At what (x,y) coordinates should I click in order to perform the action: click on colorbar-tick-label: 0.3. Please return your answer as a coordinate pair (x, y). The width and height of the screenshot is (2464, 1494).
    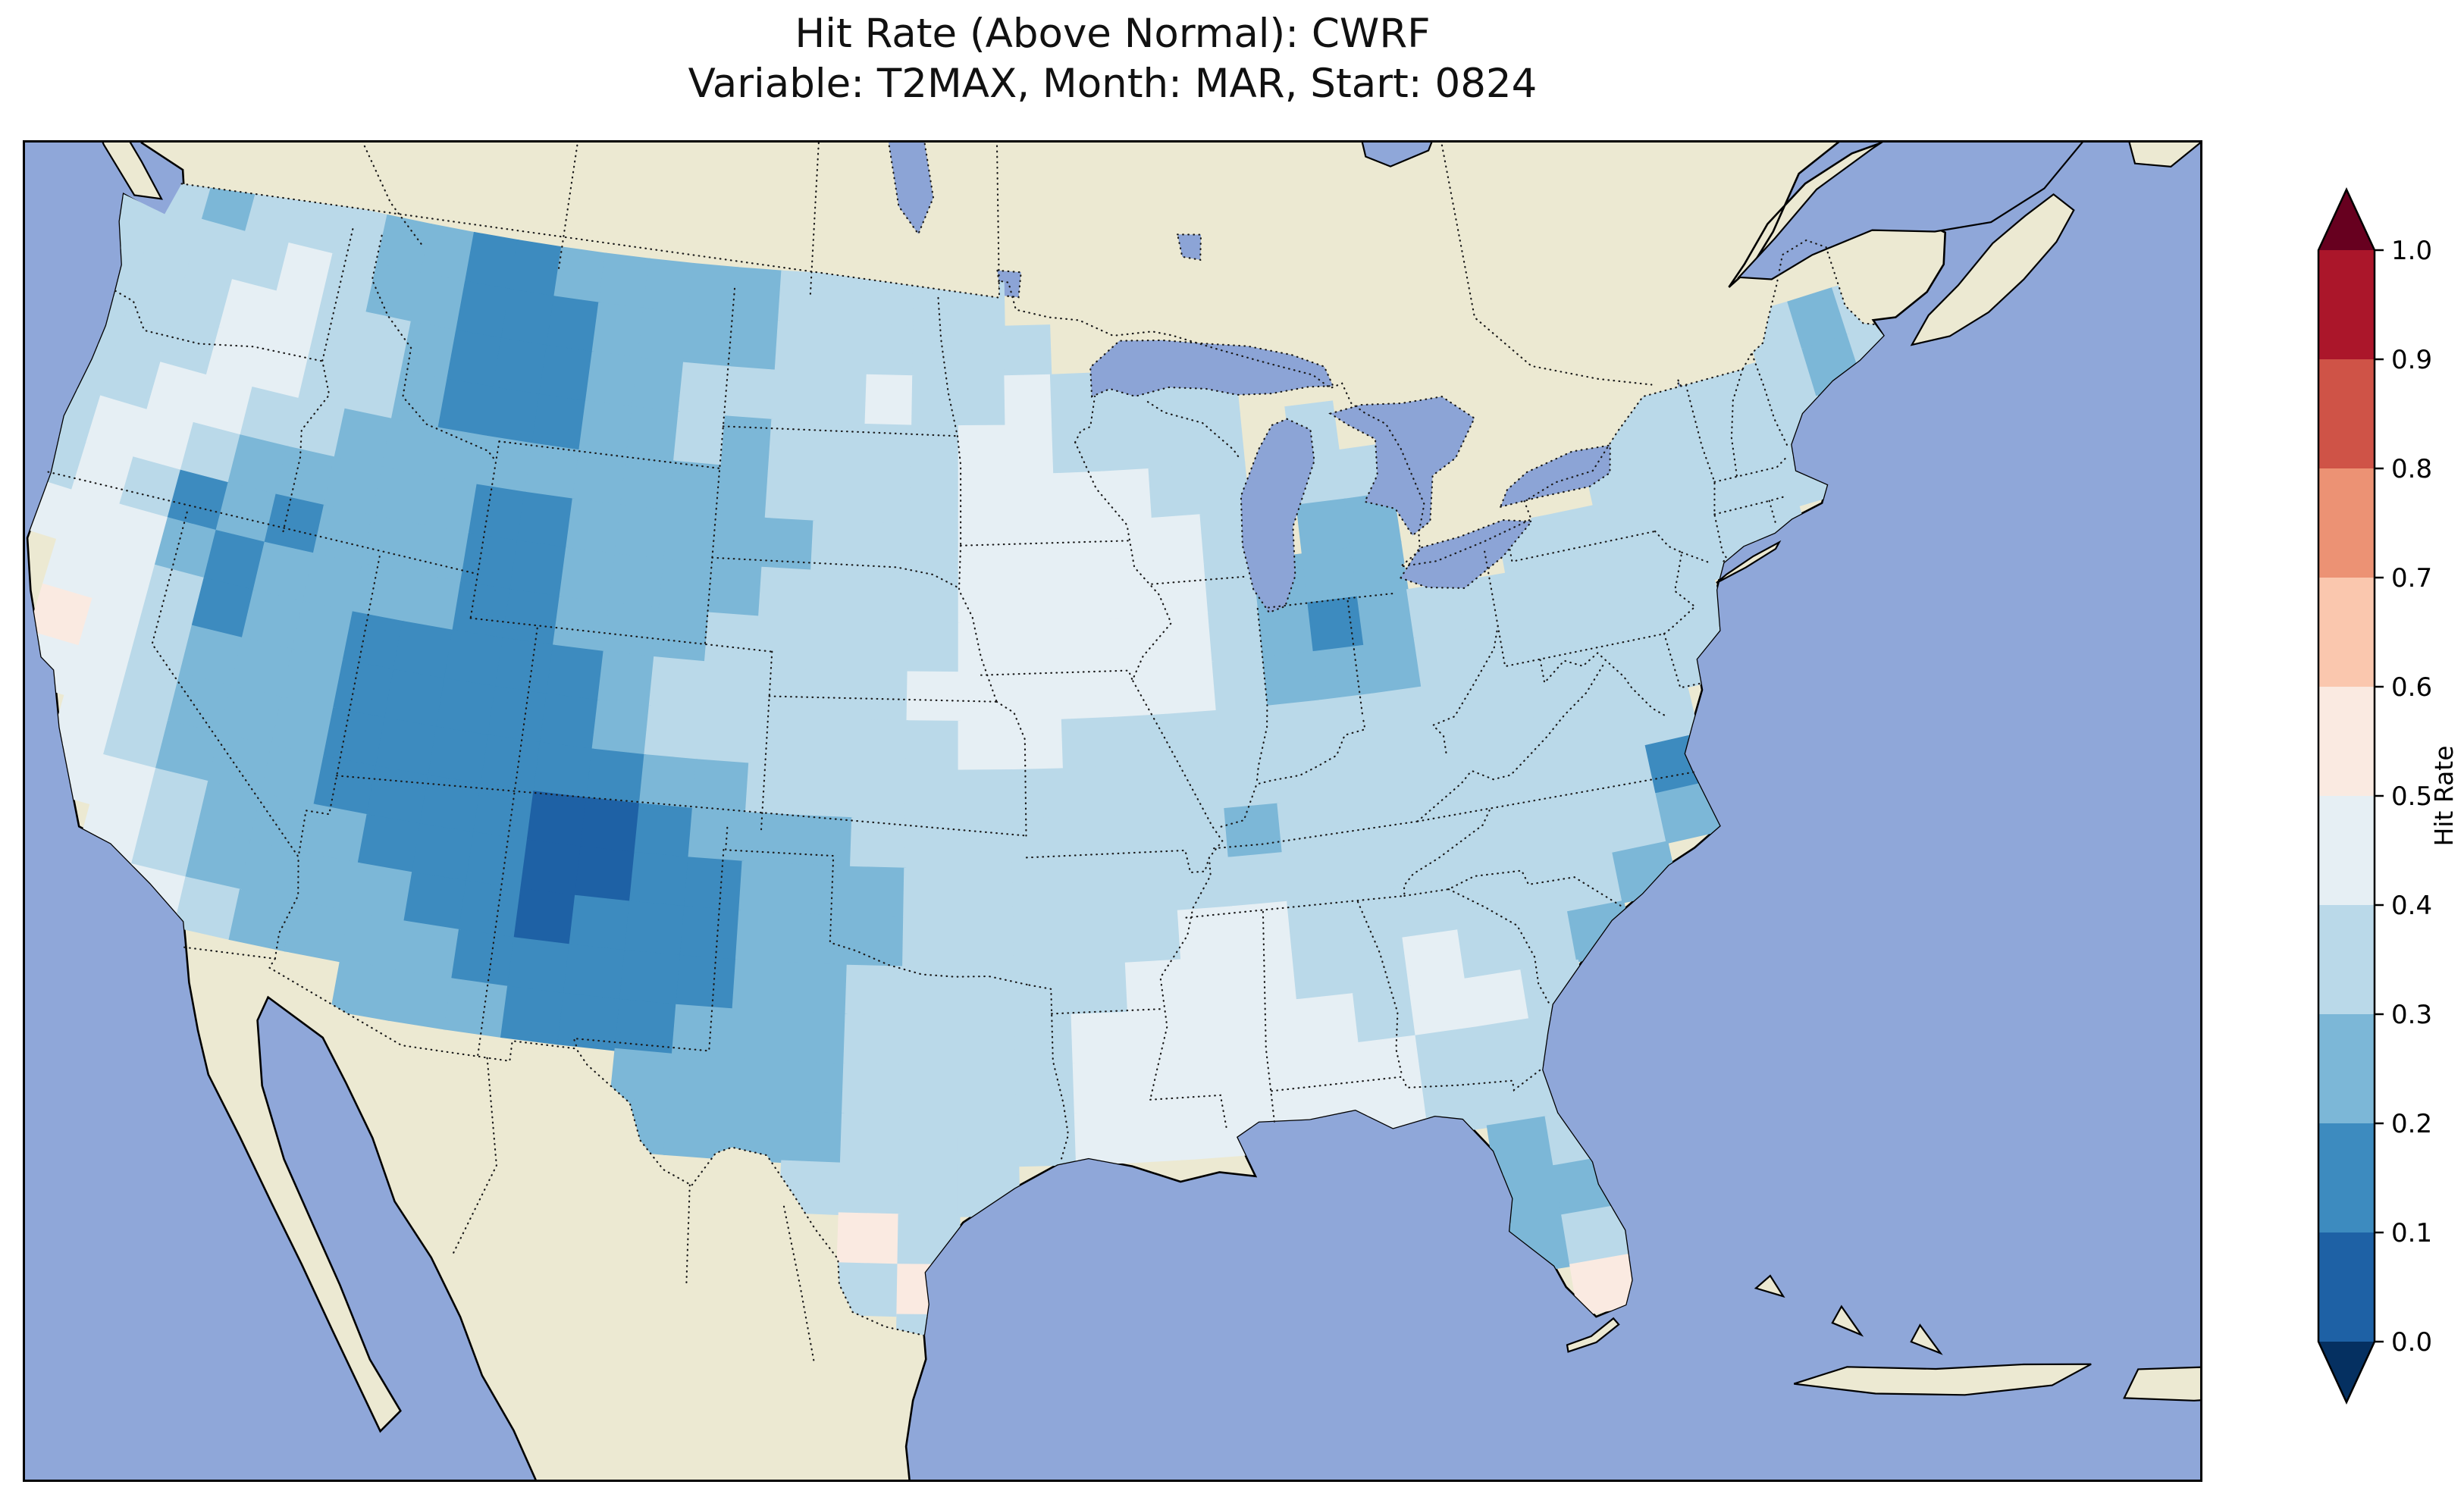
    Looking at the image, I should click on (2411, 1015).